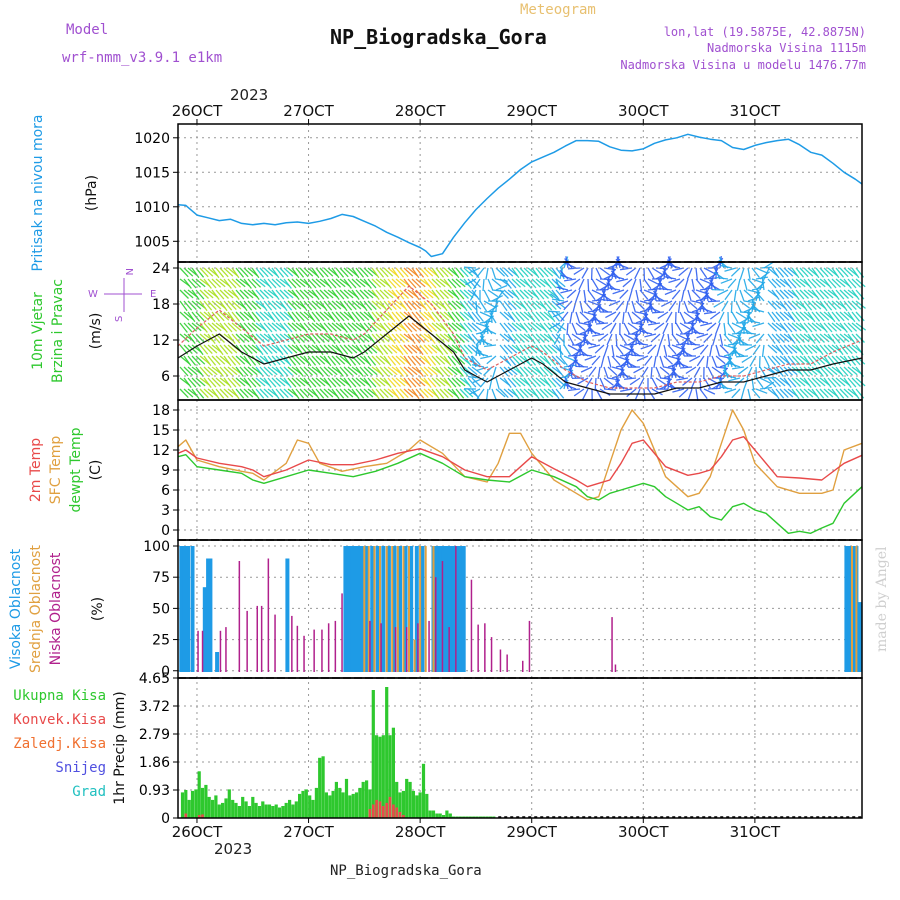 This screenshot has height=900, width=900. I want to click on t2m-line, so click(520, 462).